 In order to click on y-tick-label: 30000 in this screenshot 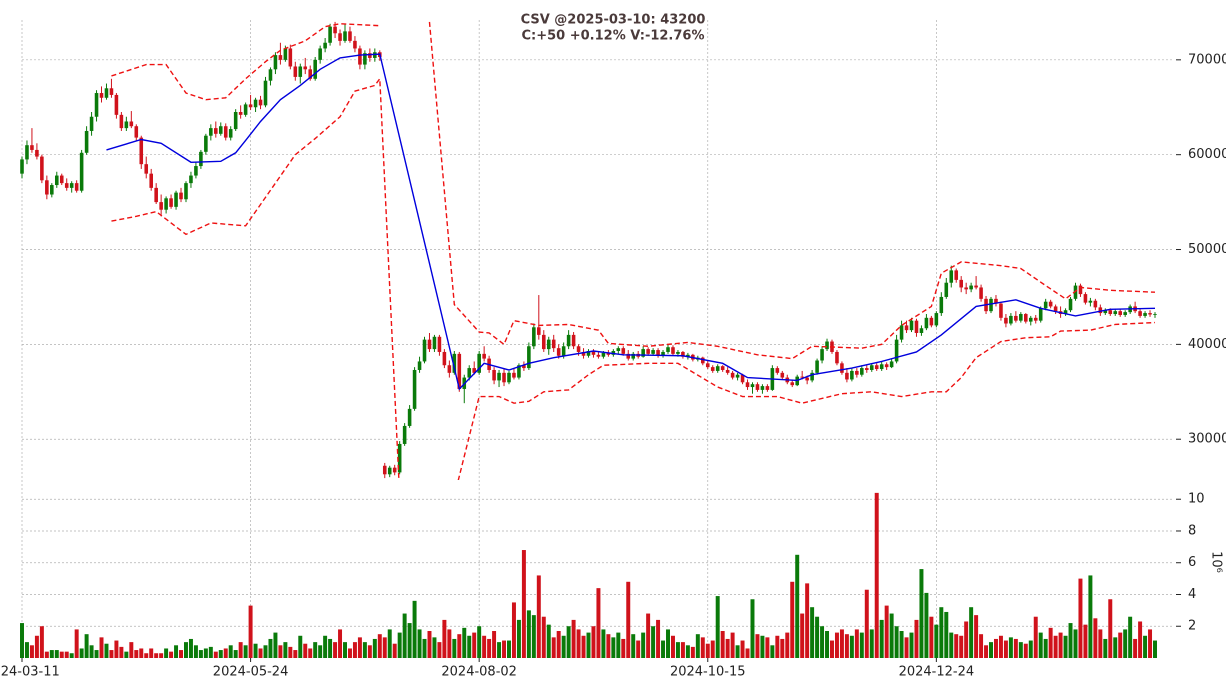, I will do `click(1207, 439)`.